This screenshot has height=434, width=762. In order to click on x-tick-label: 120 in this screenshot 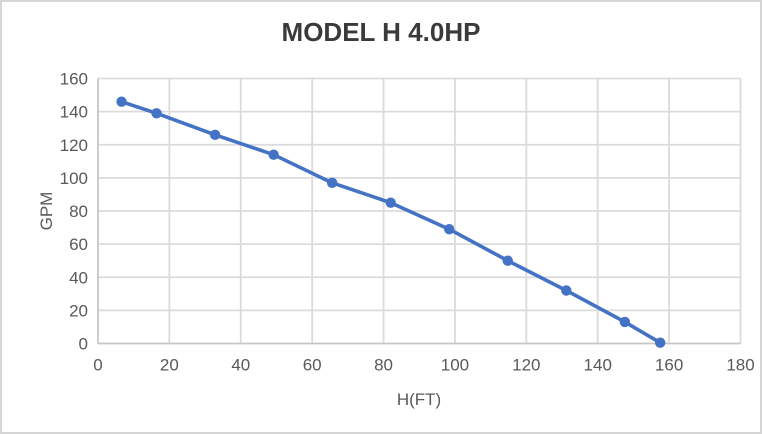, I will do `click(526, 365)`.